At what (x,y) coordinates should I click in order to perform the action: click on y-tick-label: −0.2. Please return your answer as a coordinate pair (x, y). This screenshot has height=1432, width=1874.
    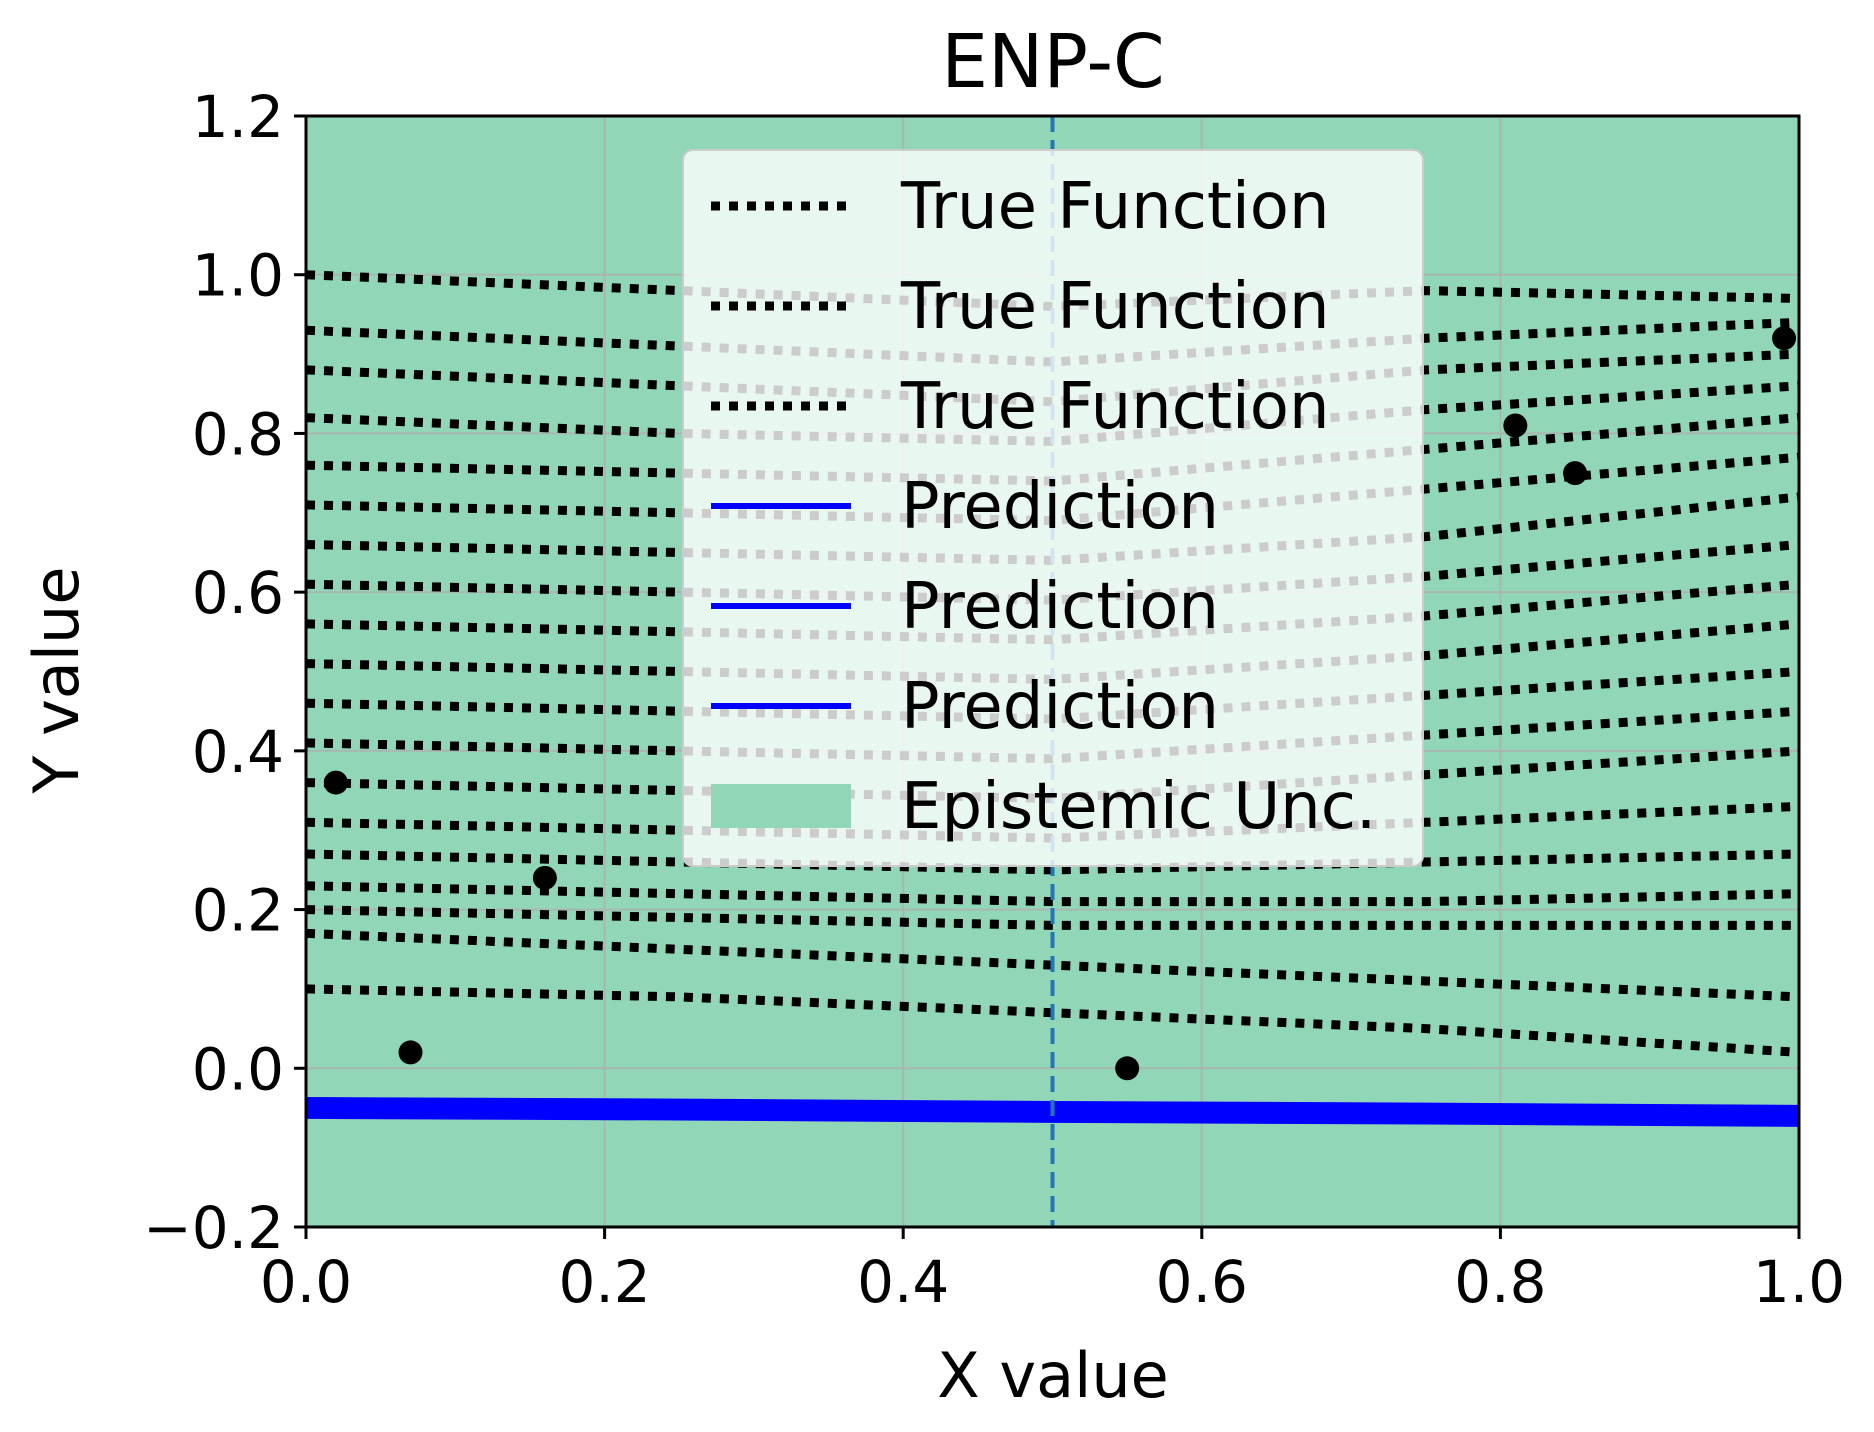
    Looking at the image, I should click on (213, 1228).